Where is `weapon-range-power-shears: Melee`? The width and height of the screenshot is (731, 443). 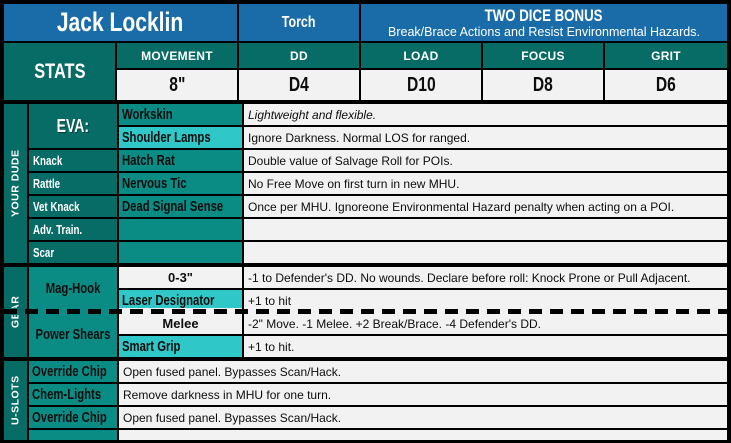 weapon-range-power-shears: Melee is located at coordinates (180, 323).